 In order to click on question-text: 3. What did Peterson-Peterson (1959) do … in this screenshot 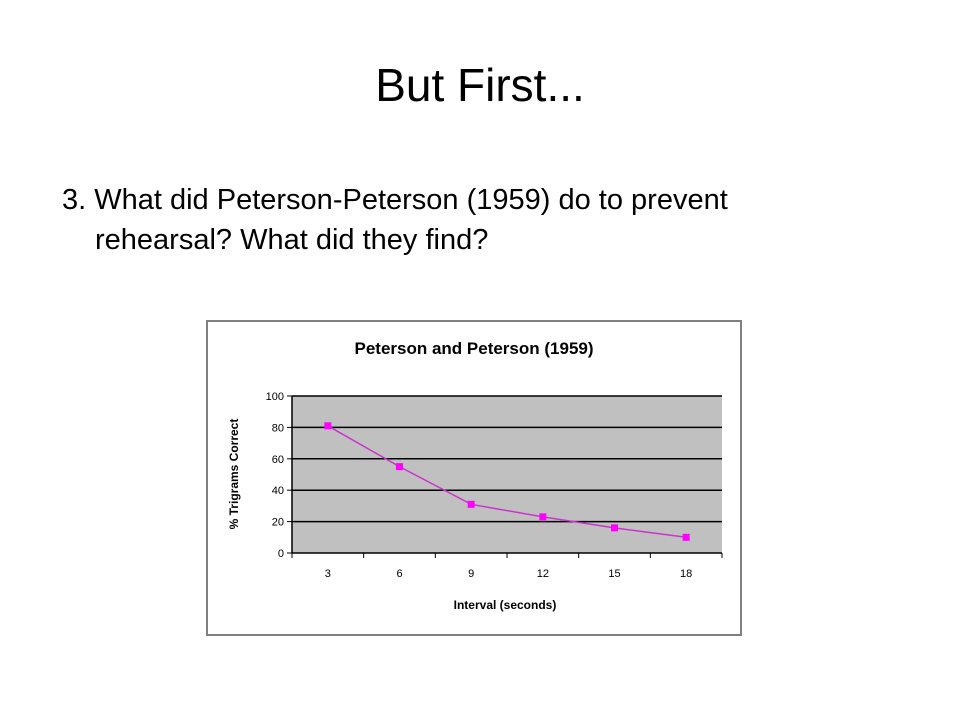, I will do `click(395, 220)`.